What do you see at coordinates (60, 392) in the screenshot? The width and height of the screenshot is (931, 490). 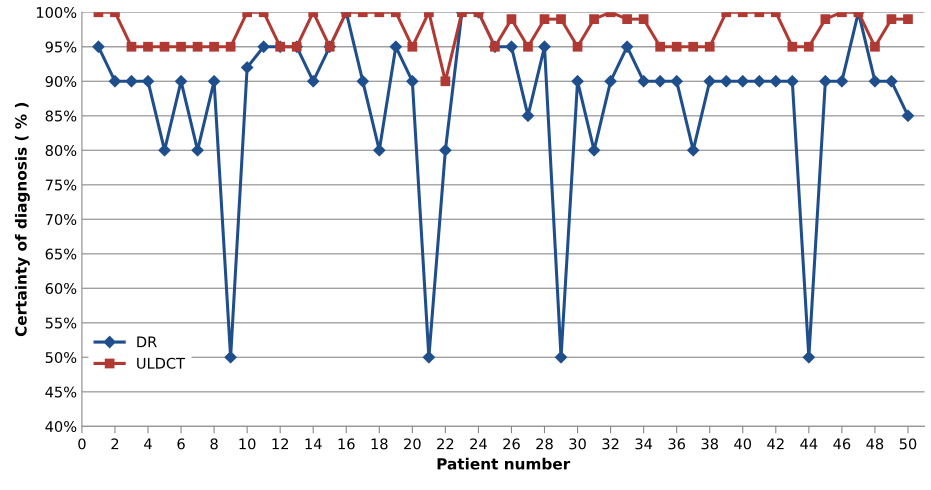 I see `y-tick-label: 45%` at bounding box center [60, 392].